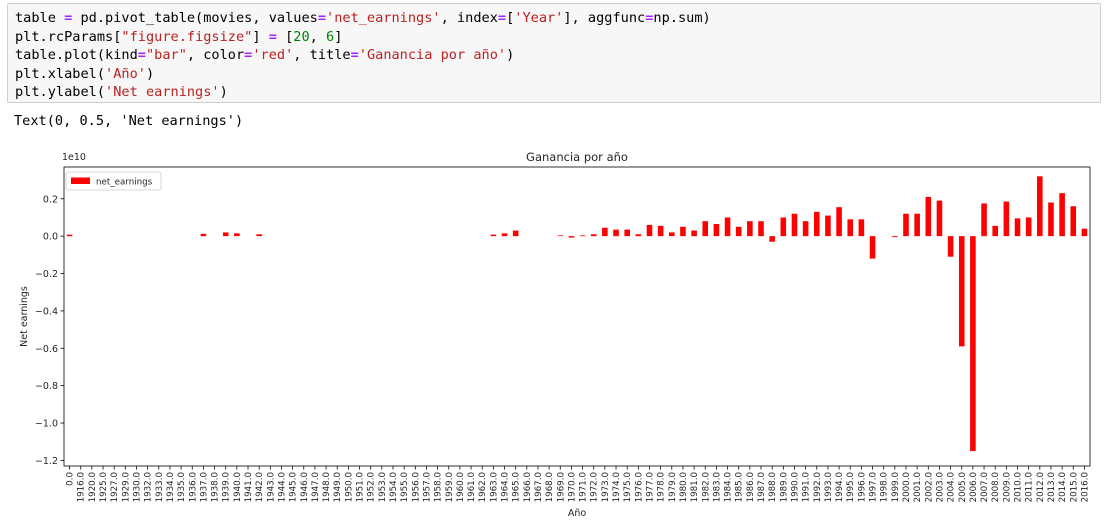  What do you see at coordinates (773, 487) in the screenshot?
I see `x-tick-label: 1988.0` at bounding box center [773, 487].